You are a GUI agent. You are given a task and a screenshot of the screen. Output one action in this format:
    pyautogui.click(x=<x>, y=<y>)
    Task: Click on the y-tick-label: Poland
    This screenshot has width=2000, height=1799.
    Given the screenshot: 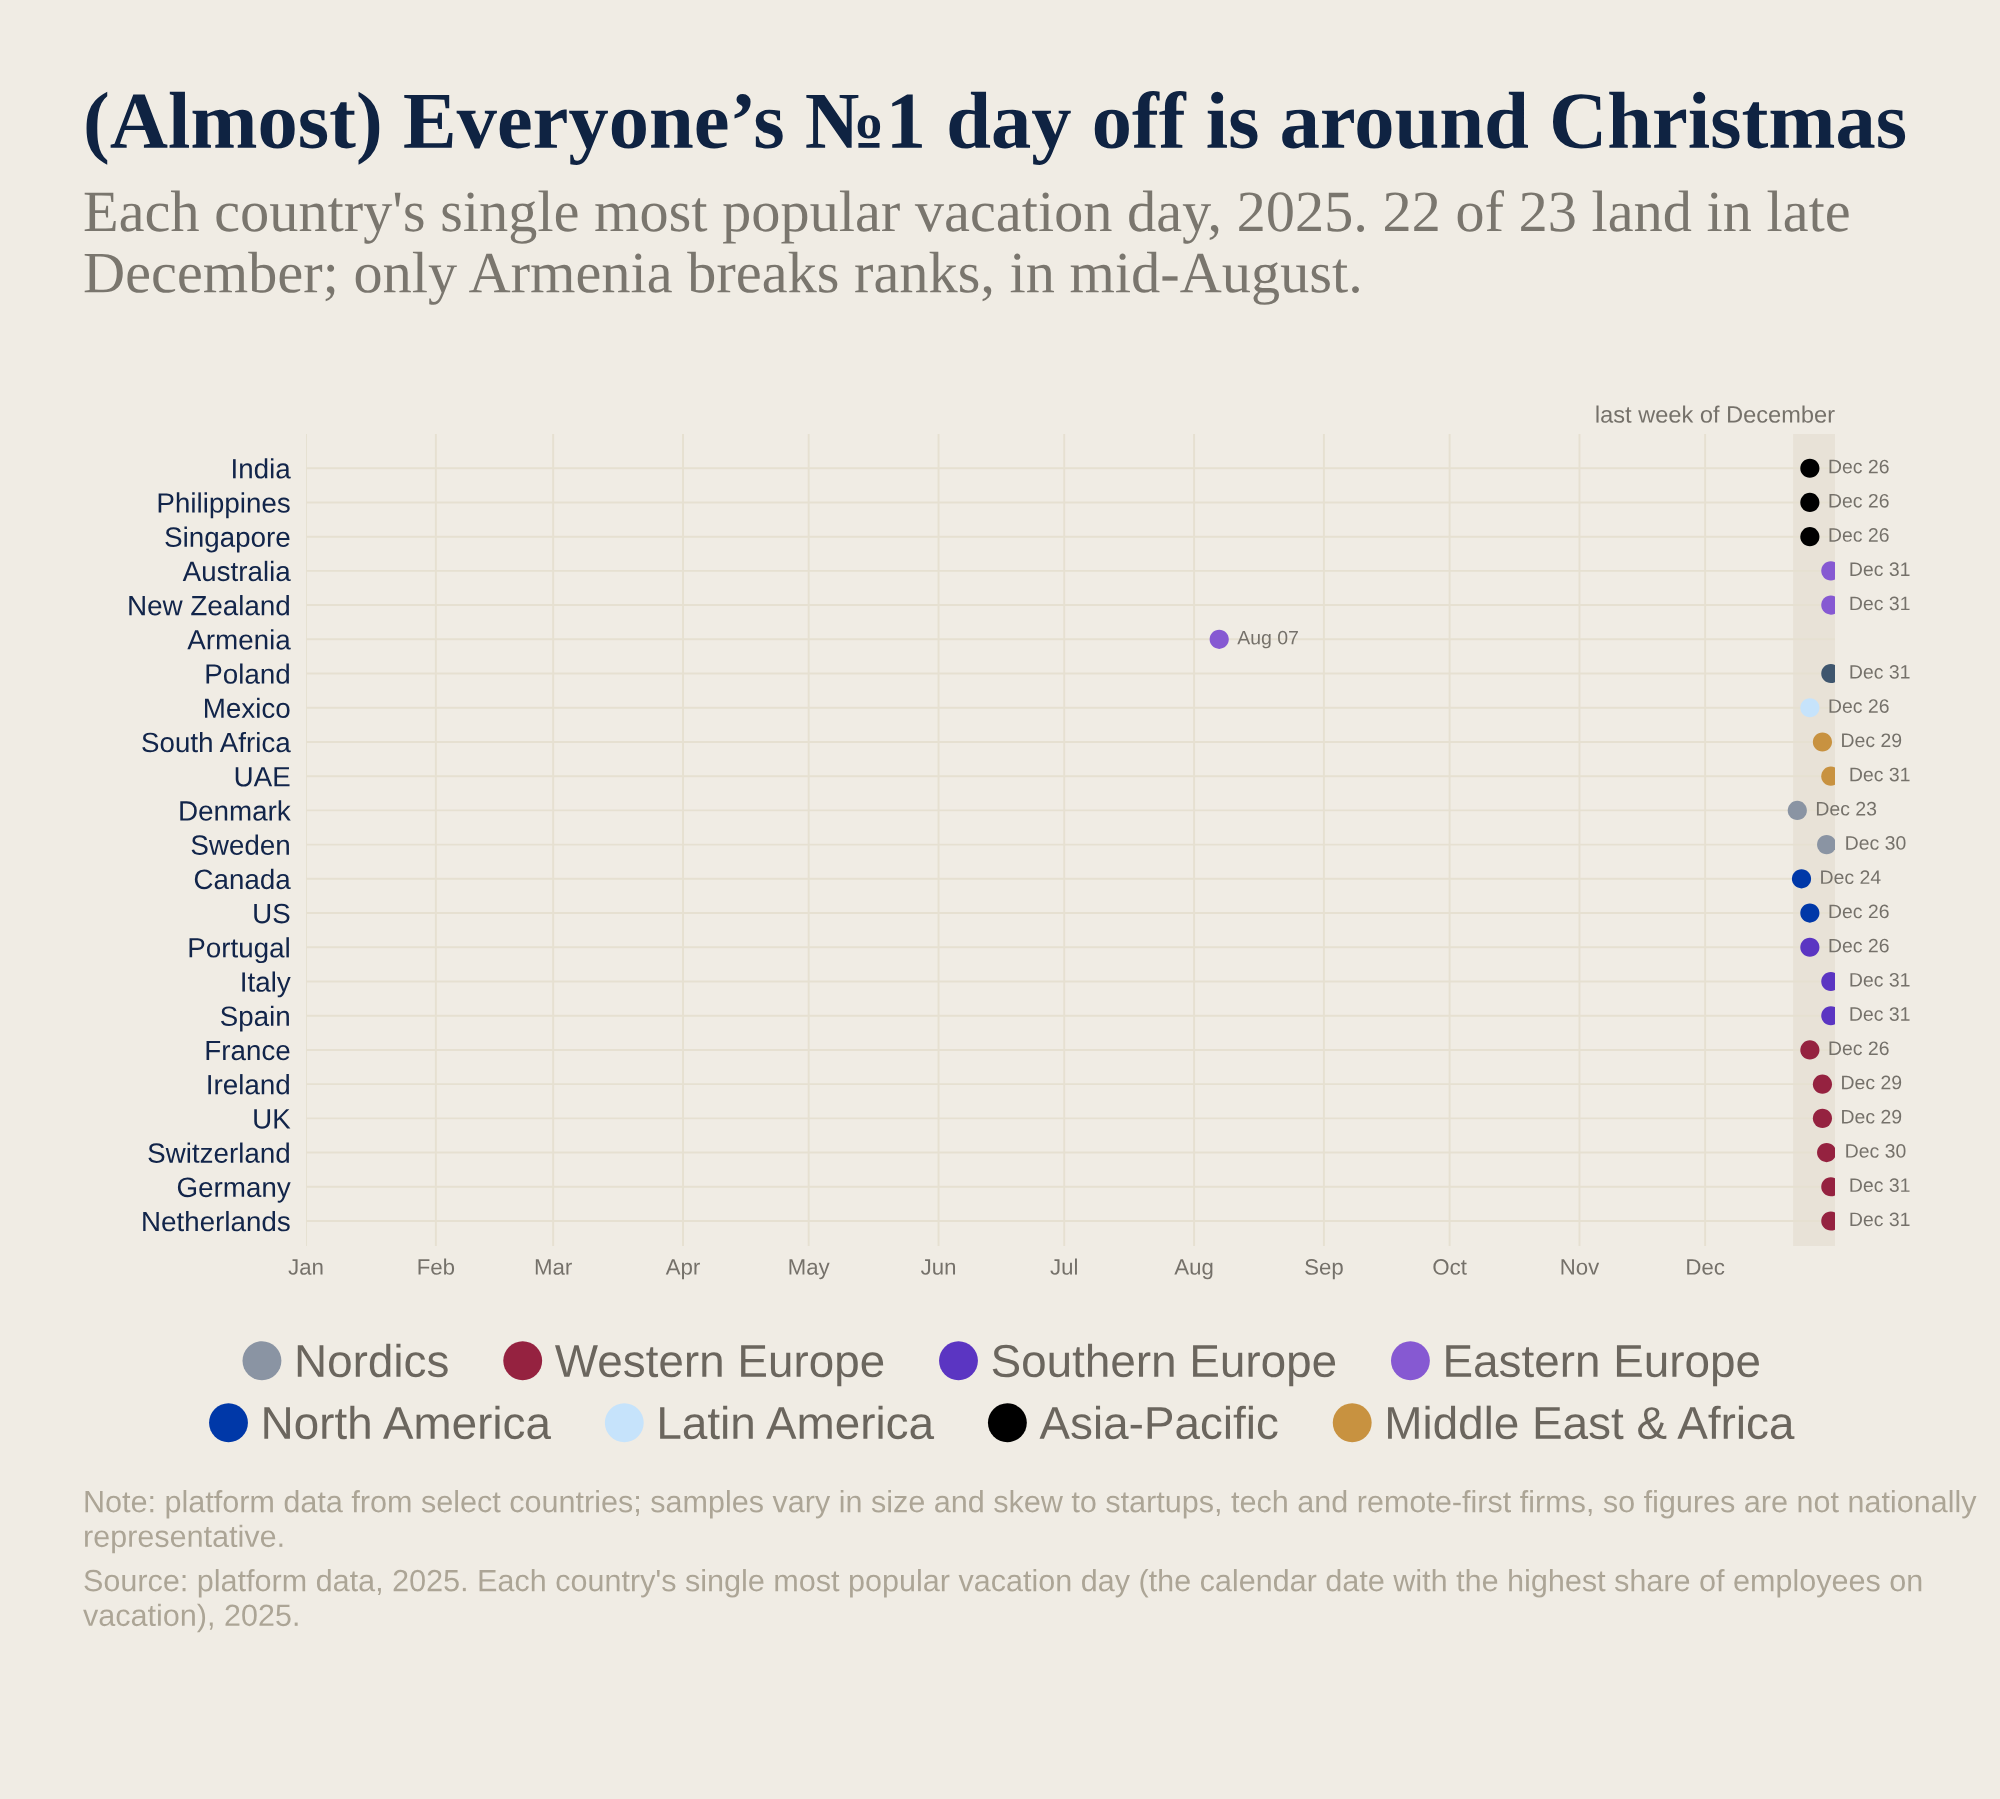 What is the action you would take?
    pyautogui.click(x=247, y=673)
    